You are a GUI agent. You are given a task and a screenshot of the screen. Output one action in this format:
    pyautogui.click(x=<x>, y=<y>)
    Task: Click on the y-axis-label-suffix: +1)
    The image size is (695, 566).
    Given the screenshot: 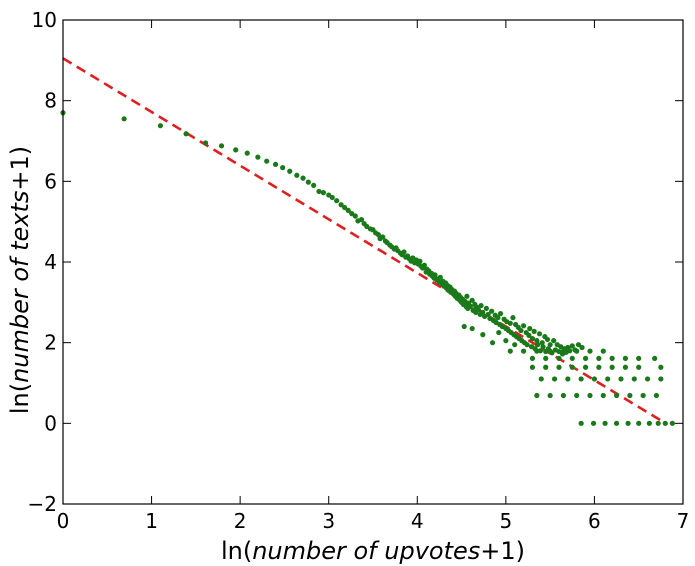 What is the action you would take?
    pyautogui.click(x=20, y=168)
    